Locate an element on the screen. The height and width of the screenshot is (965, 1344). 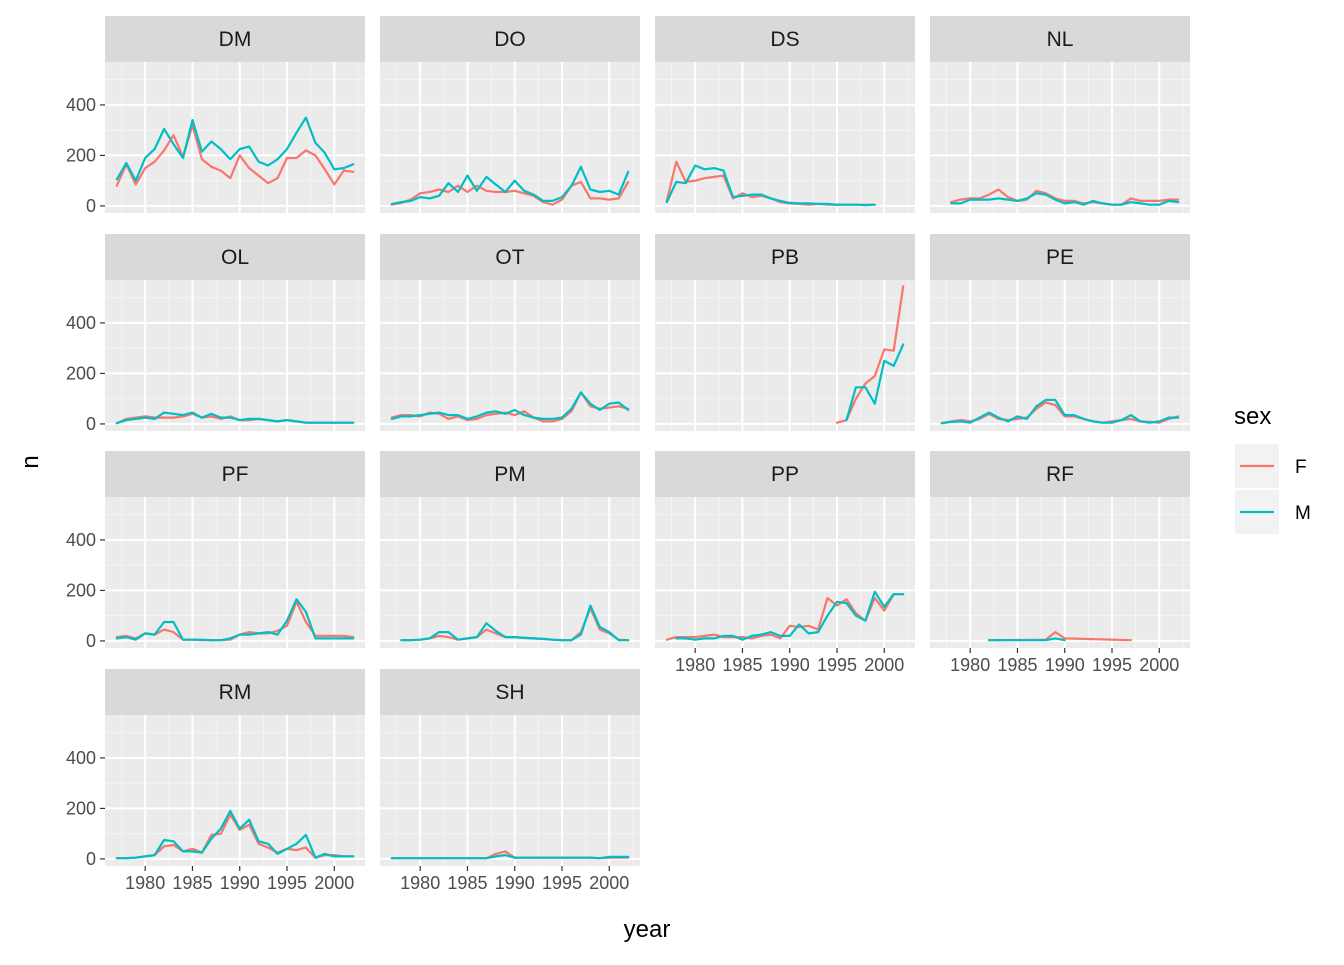
facet-strip-label: SH is located at coordinates (509, 692).